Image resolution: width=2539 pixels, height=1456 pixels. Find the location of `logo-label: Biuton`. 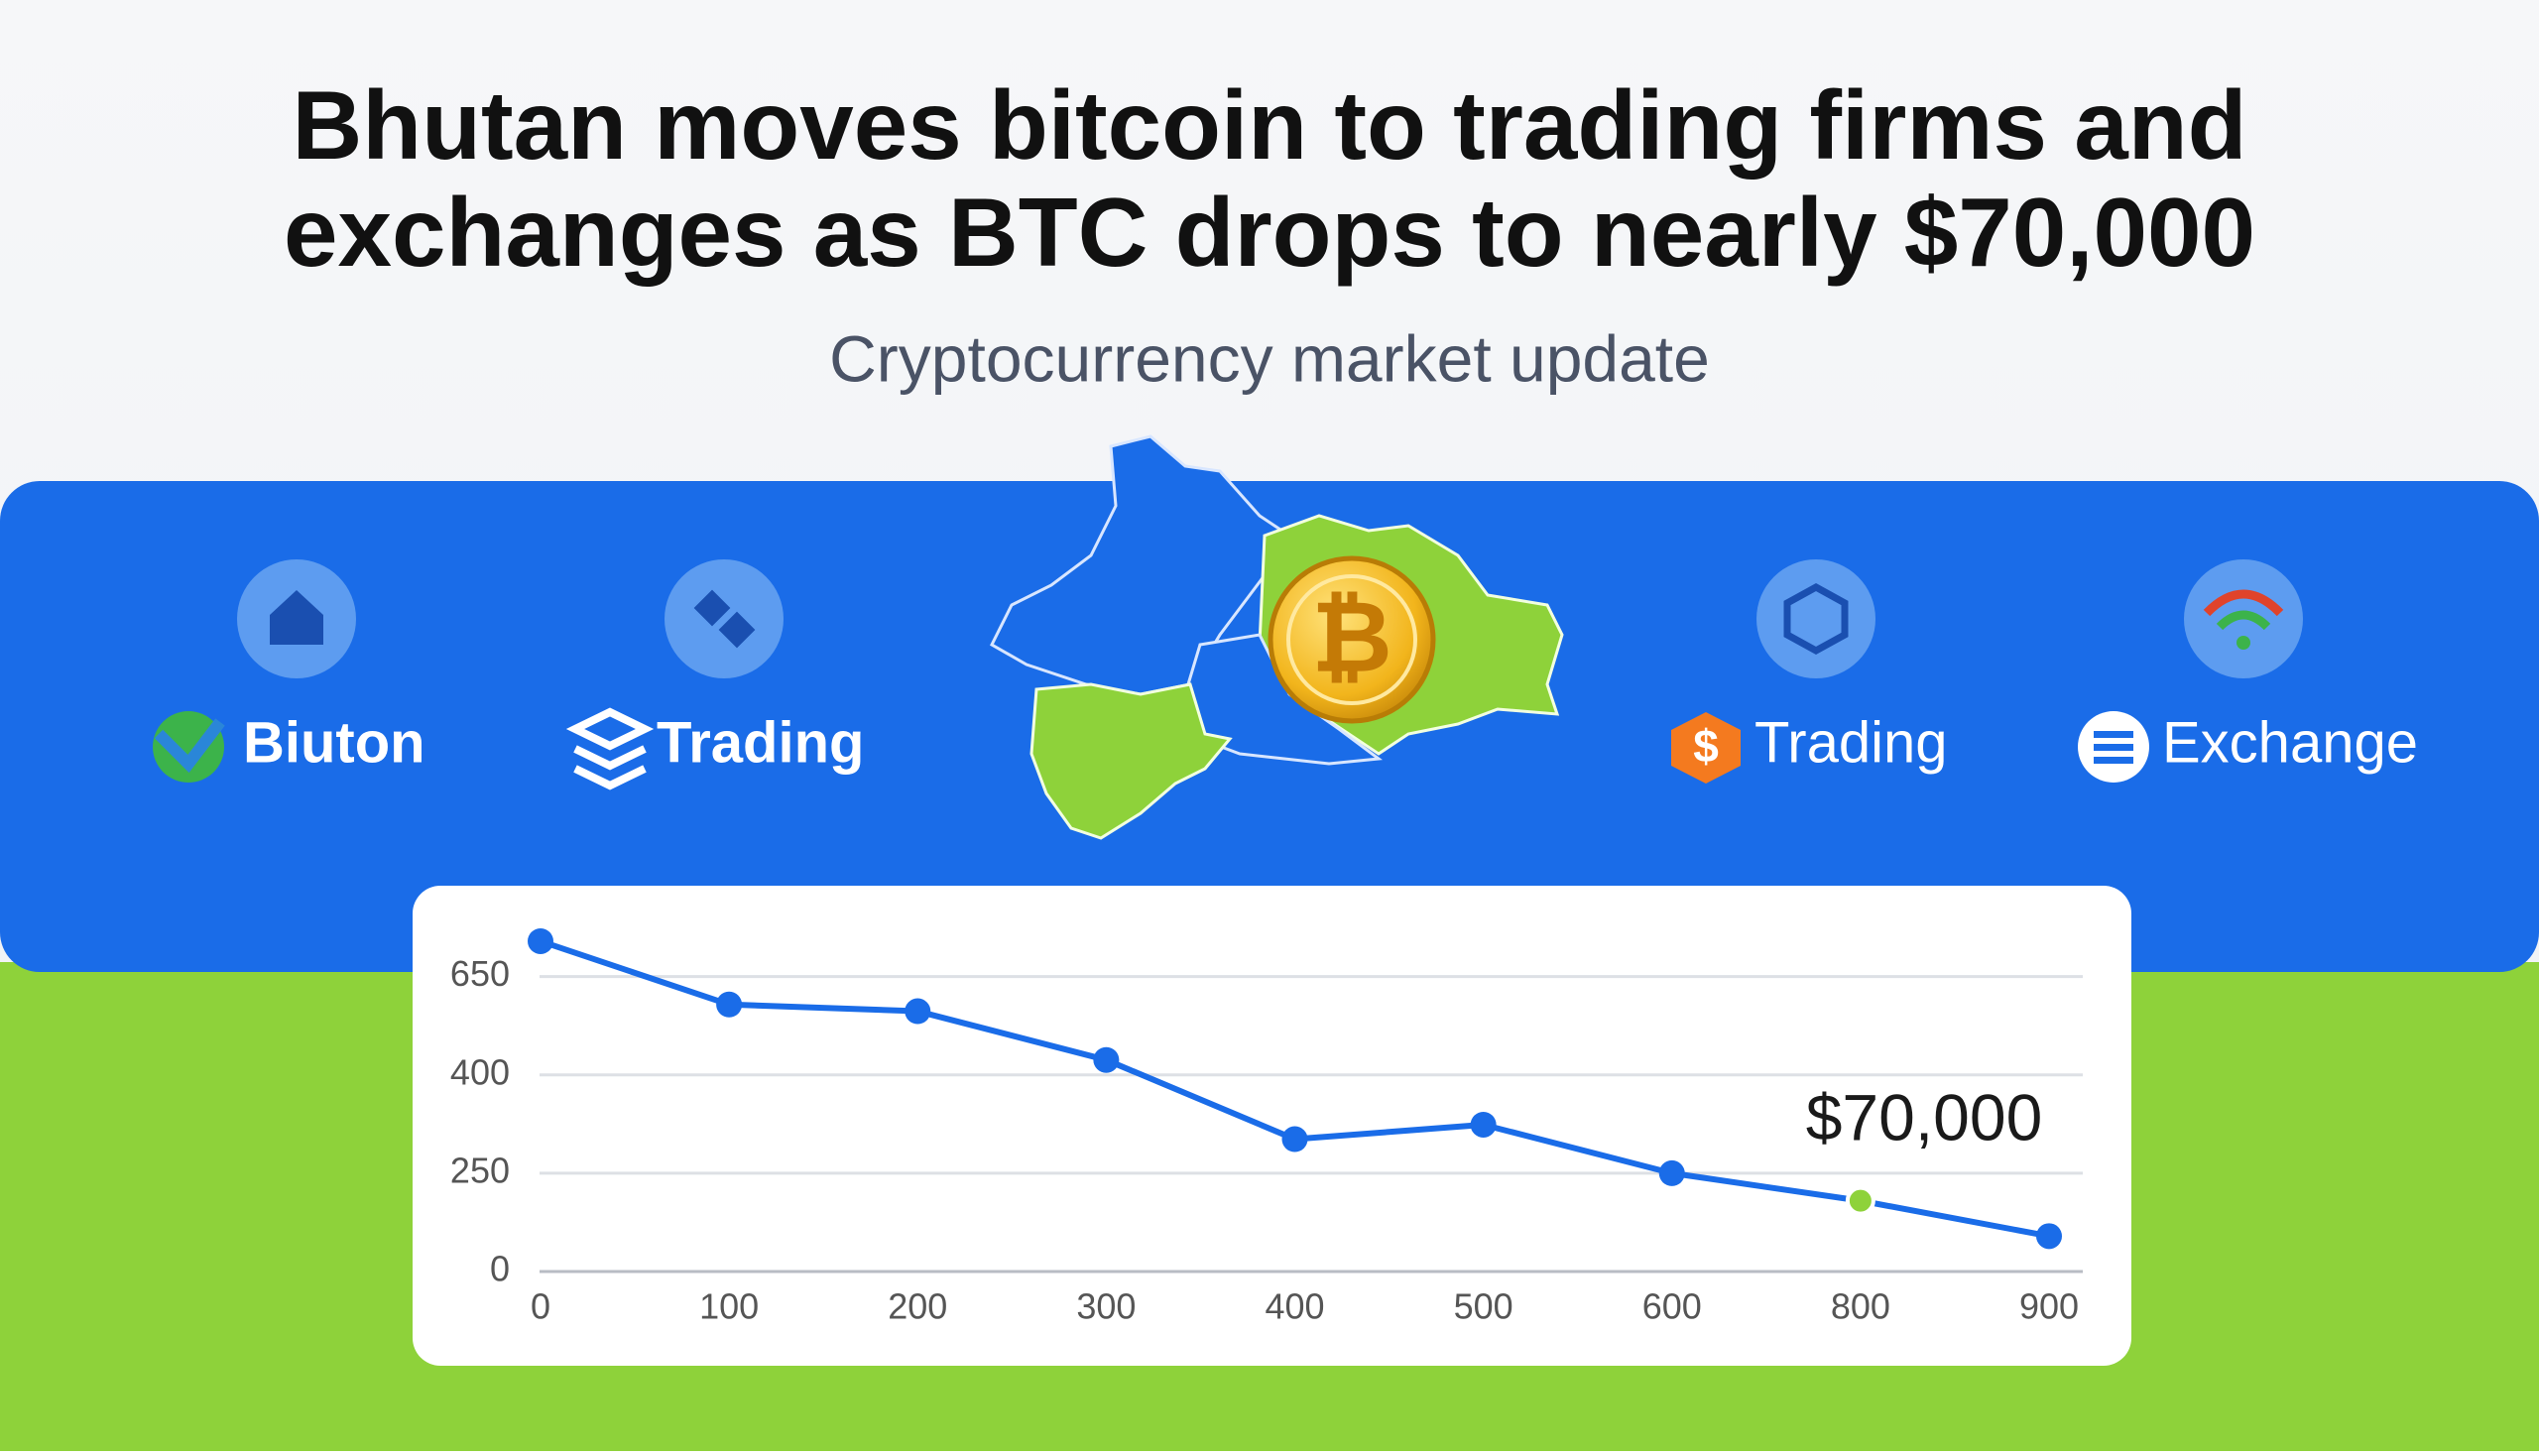

logo-label: Biuton is located at coordinates (334, 742).